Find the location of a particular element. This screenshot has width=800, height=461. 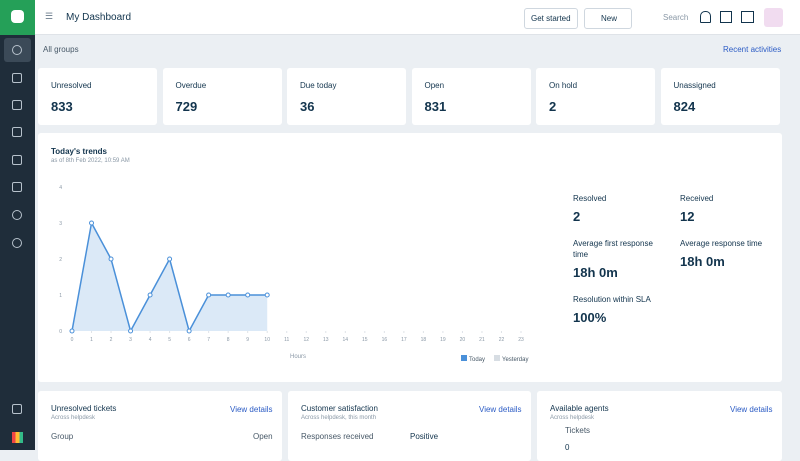

col-header: 0 is located at coordinates (567, 447).